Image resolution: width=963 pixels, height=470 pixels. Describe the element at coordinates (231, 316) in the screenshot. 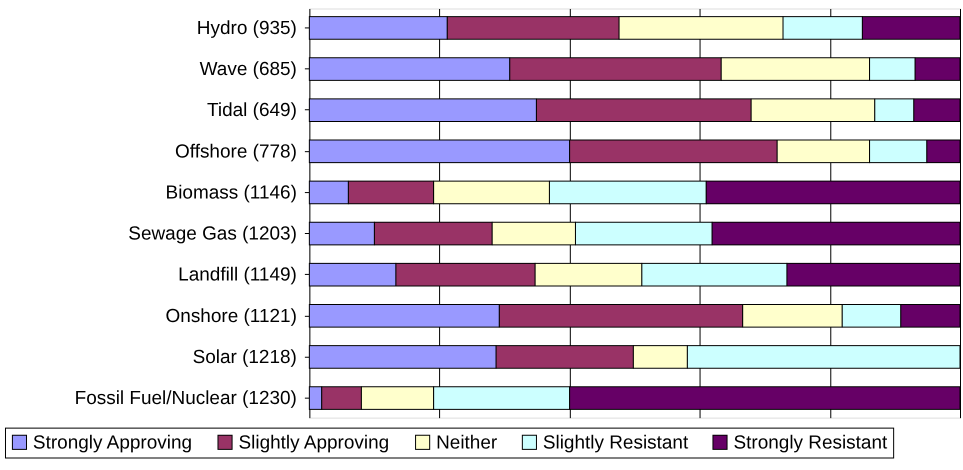

I see `y-tick-label: Onshore (1121)` at that location.